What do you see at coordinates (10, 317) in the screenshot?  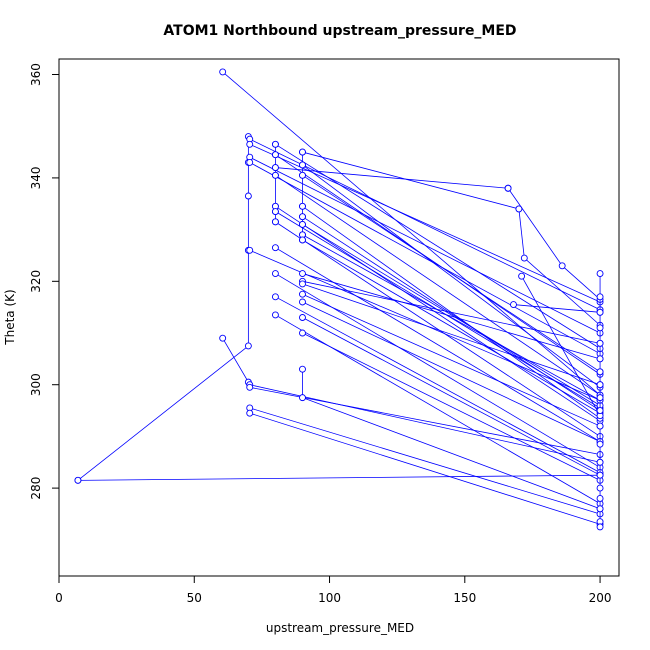 I see `y-axis-label: Theta (K)` at bounding box center [10, 317].